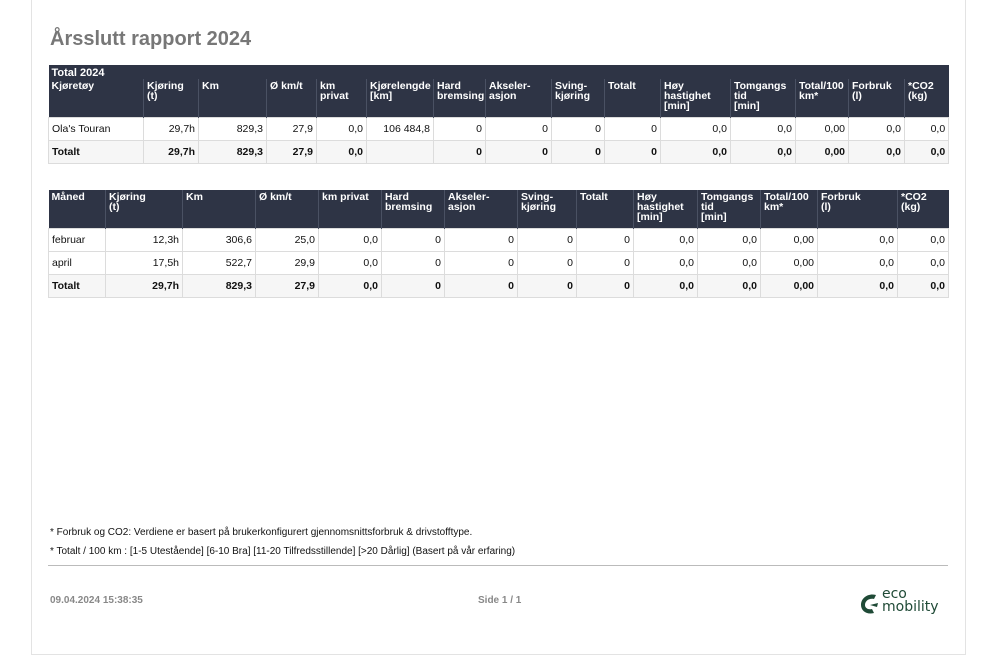 The image size is (1000, 666). Describe the element at coordinates (219, 239) in the screenshot. I see `value-cell: 306,6` at that location.